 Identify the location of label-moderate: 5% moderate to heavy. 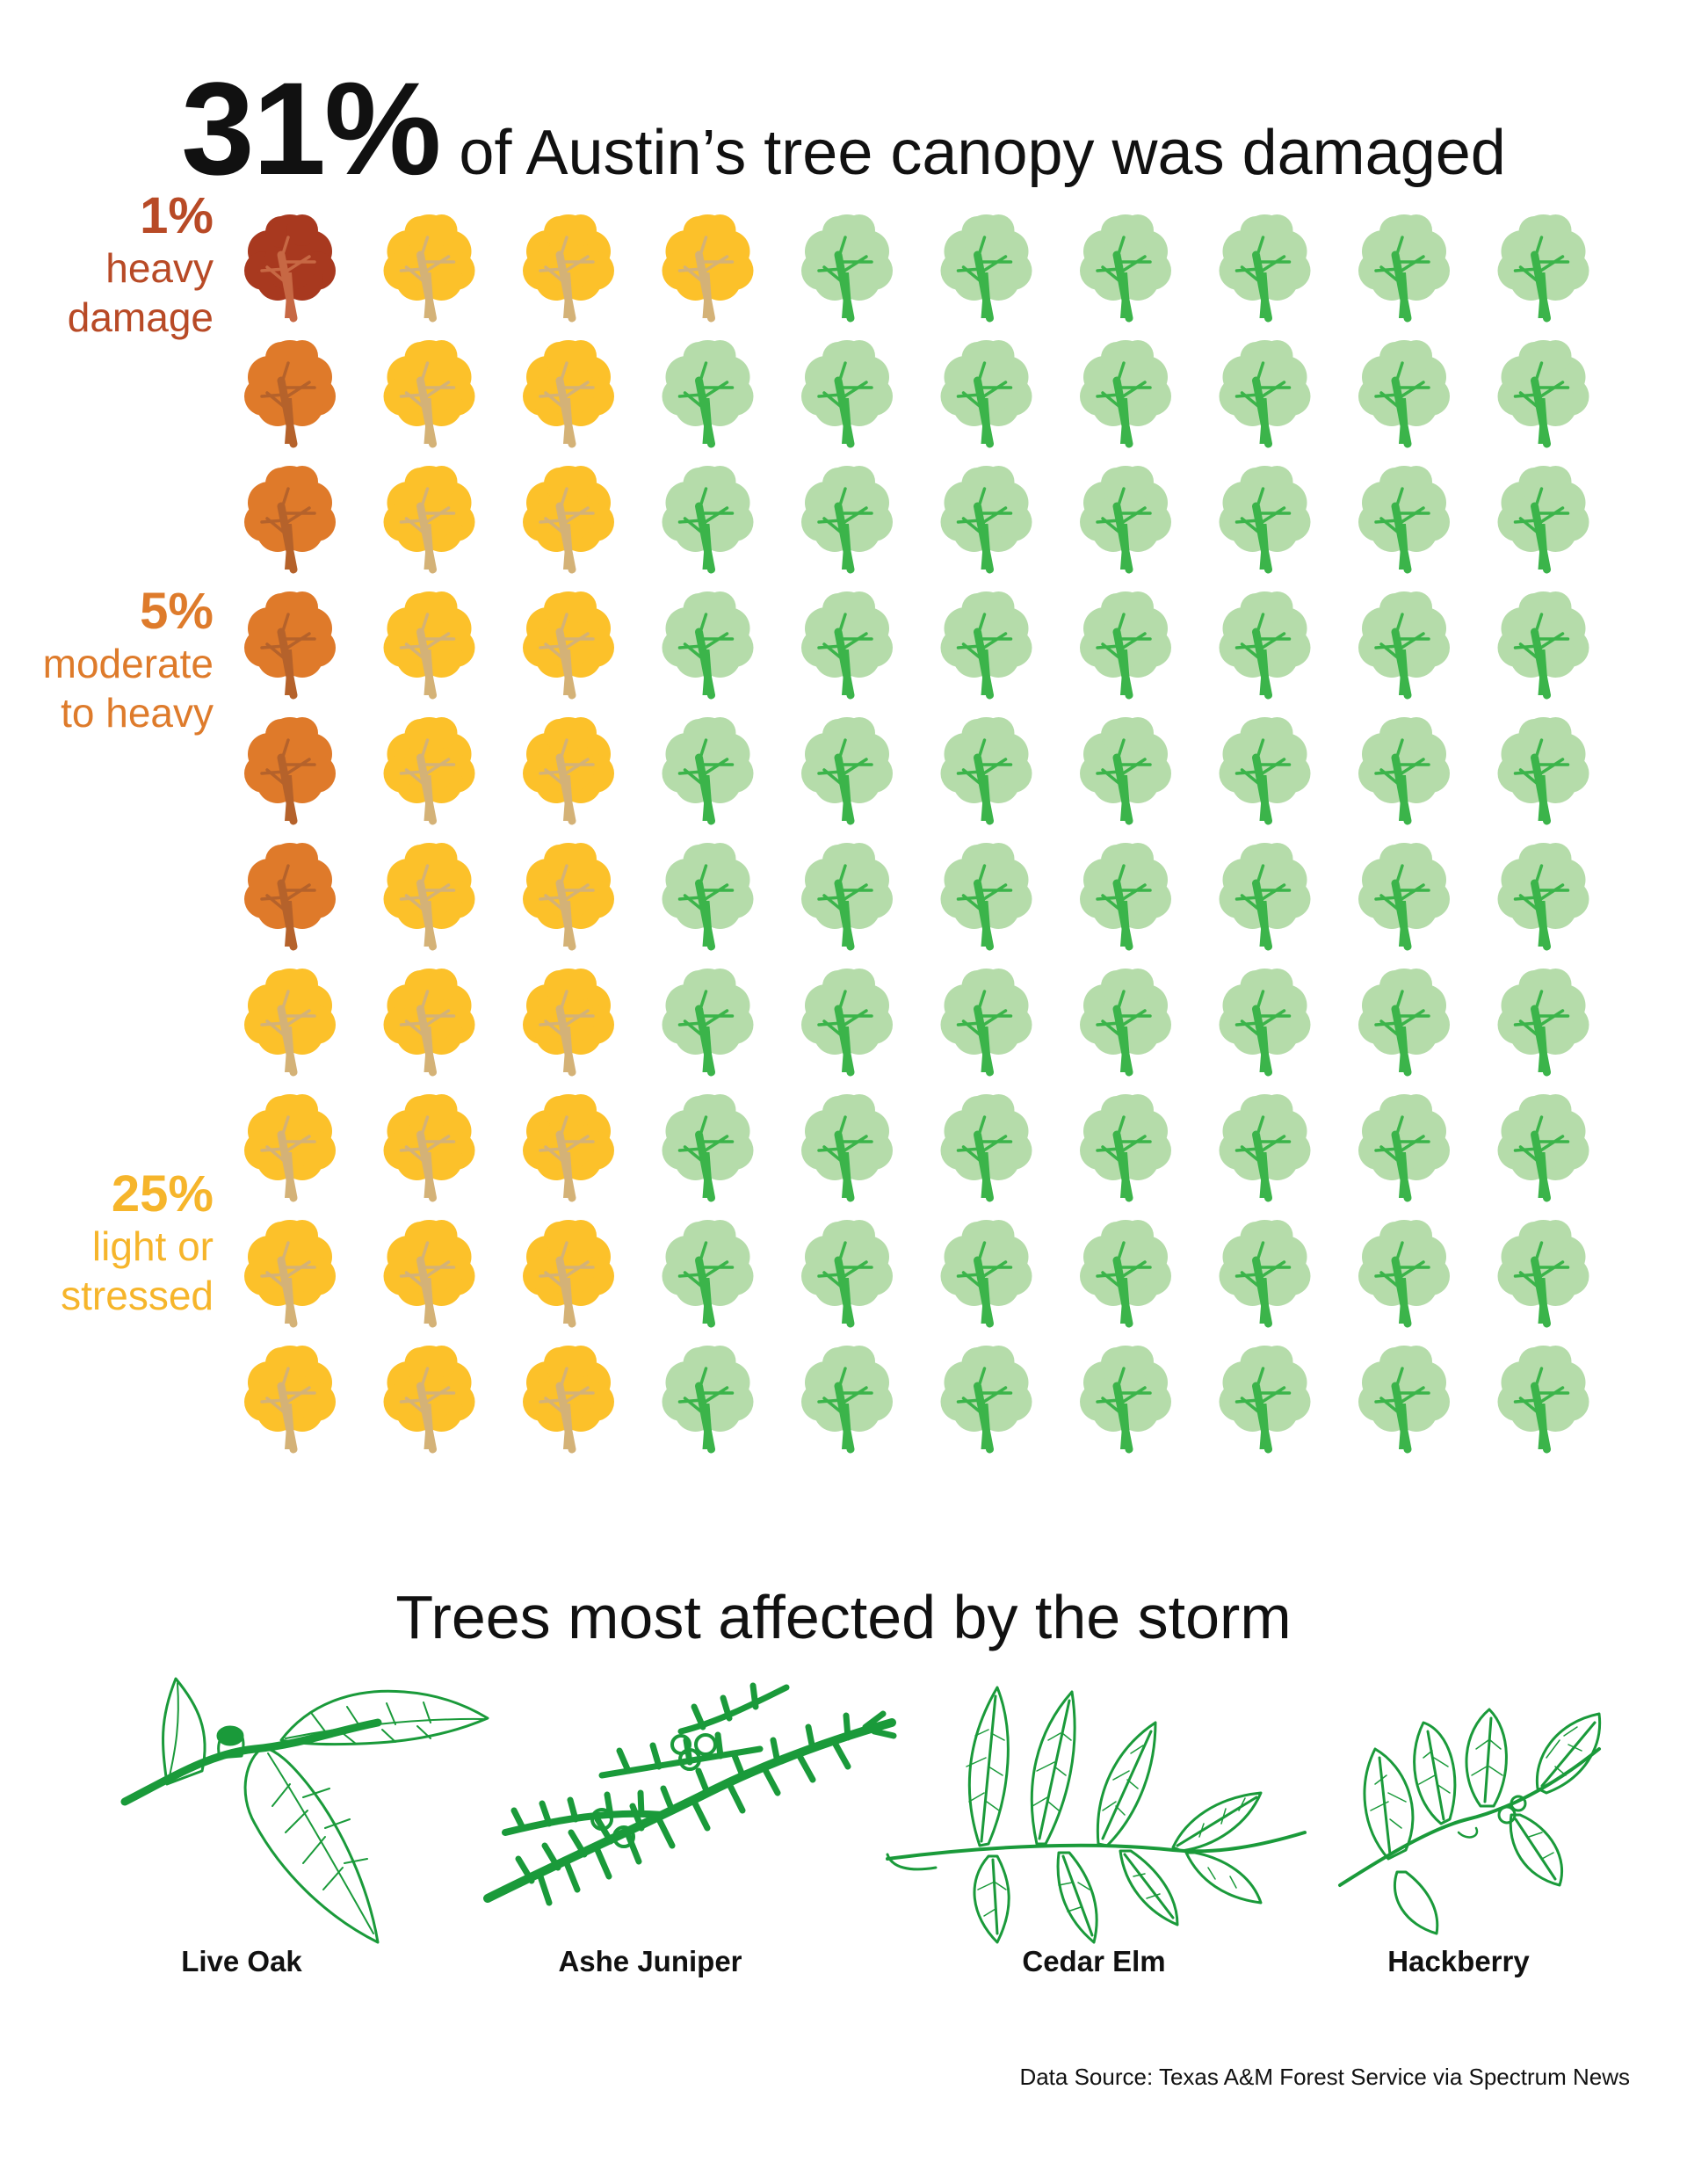
(115, 660).